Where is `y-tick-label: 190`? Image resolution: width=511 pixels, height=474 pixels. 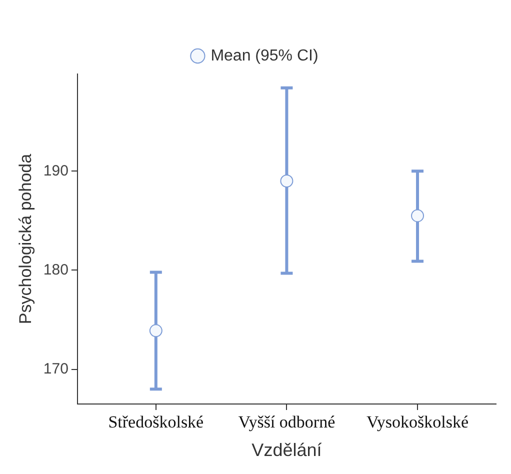 y-tick-label: 190 is located at coordinates (55, 171).